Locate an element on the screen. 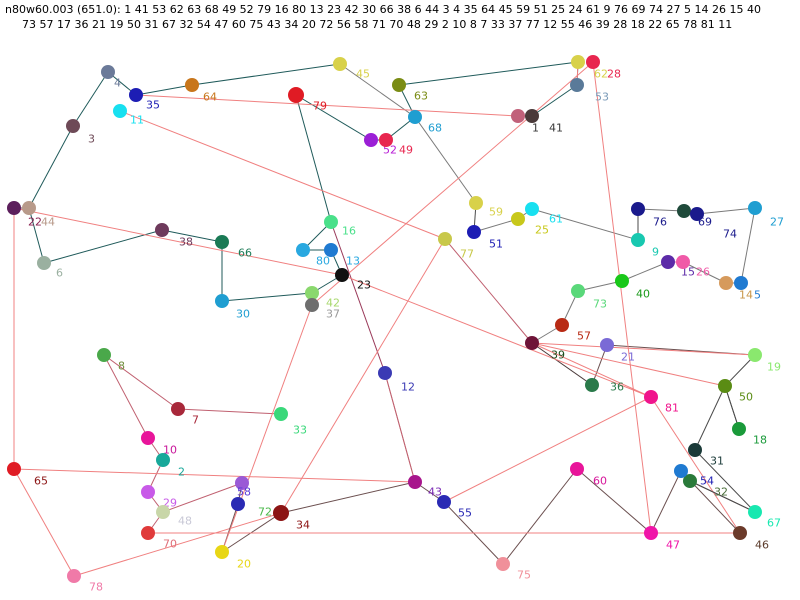 The height and width of the screenshot is (600, 800). graph-node-label: 74 is located at coordinates (730, 234).